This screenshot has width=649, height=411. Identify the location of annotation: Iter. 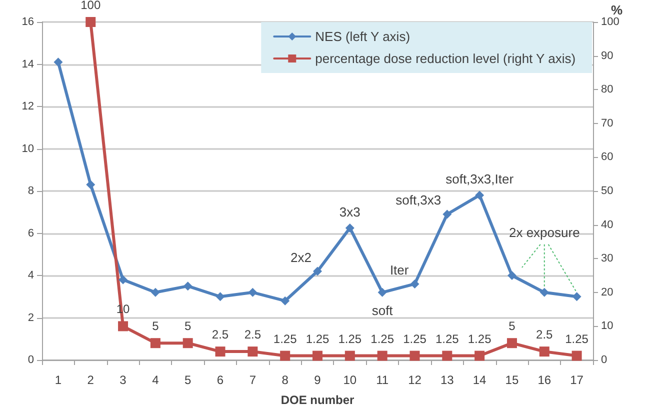
(400, 270).